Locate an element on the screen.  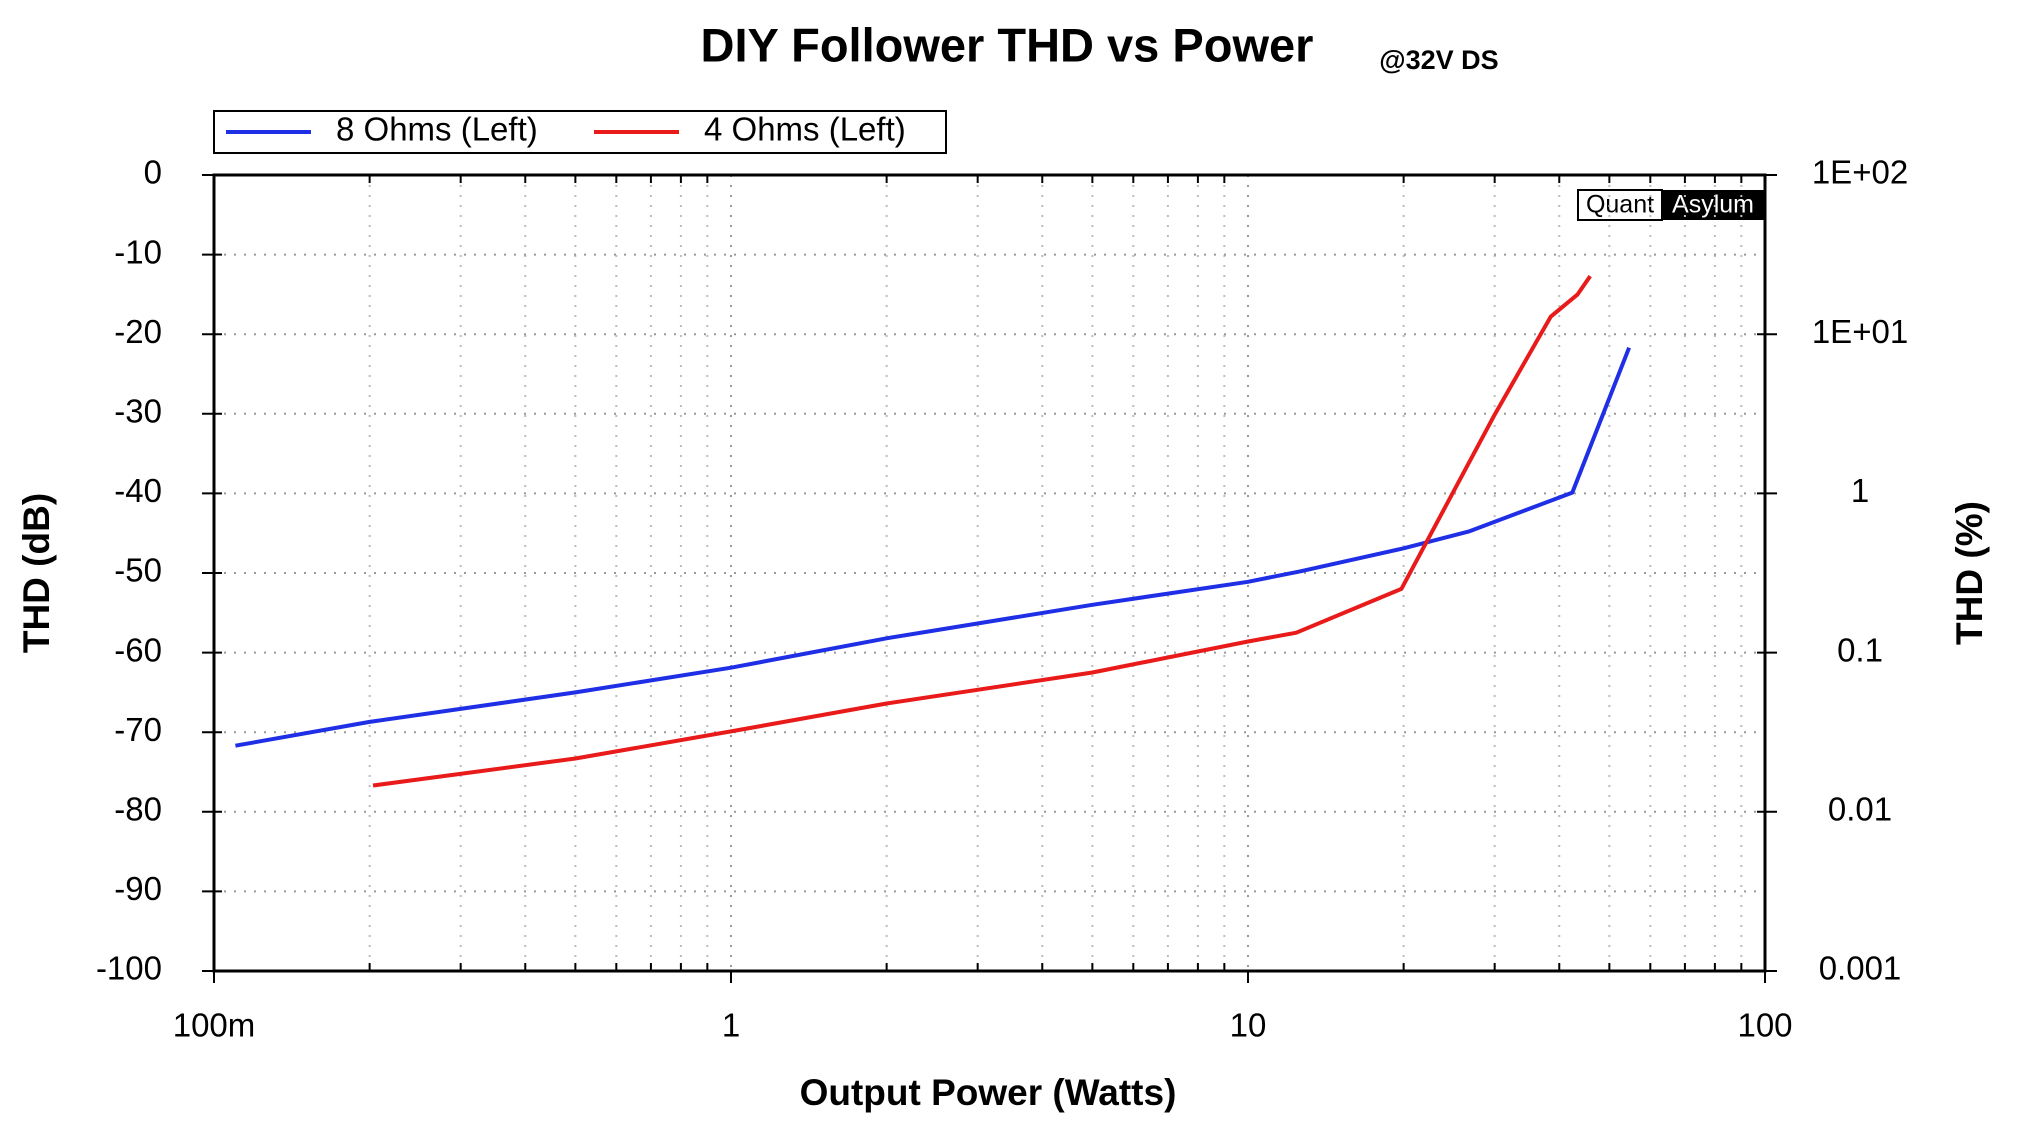
x-tick-label: 100 is located at coordinates (1764, 1025).